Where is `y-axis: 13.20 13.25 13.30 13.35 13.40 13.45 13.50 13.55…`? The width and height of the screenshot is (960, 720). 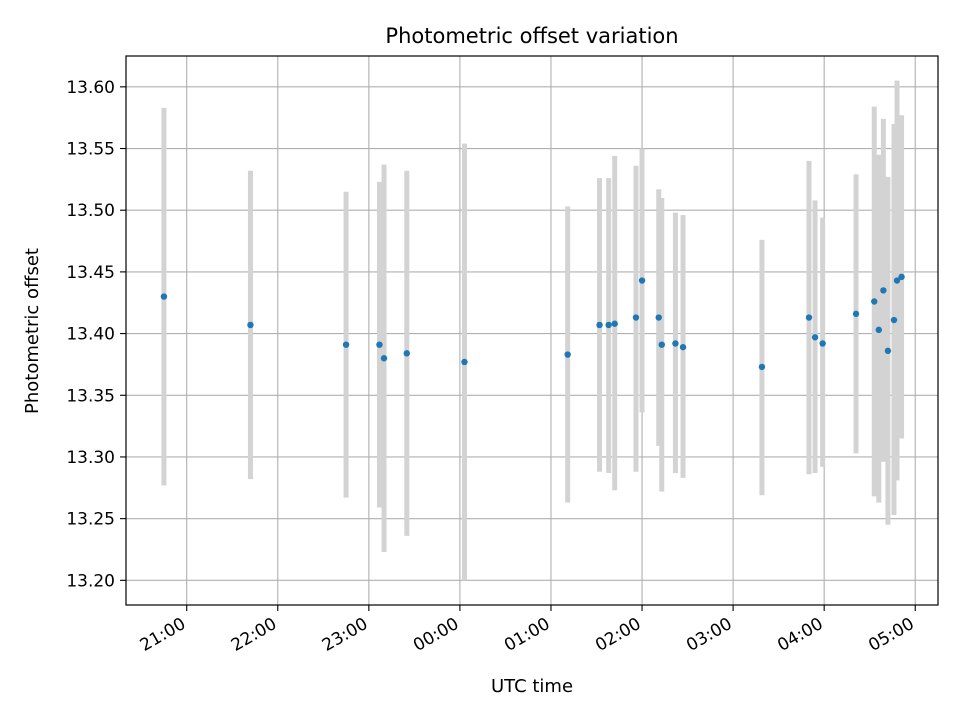 y-axis: 13.20 13.25 13.30 13.35 13.40 13.45 13.50 13.55… is located at coordinates (96, 334).